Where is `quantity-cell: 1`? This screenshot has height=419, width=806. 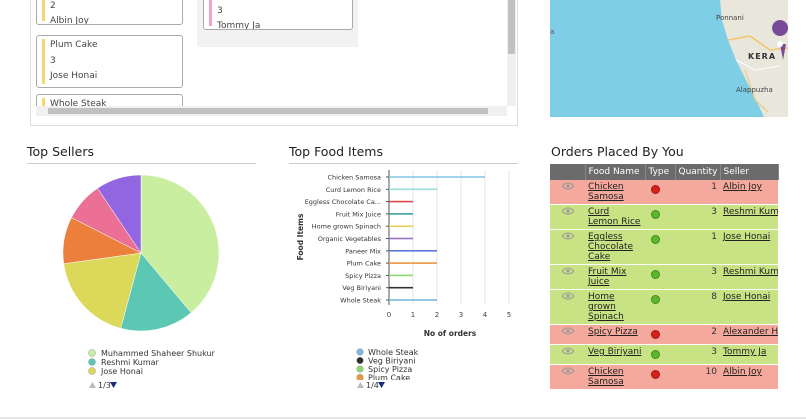 quantity-cell: 1 is located at coordinates (697, 192).